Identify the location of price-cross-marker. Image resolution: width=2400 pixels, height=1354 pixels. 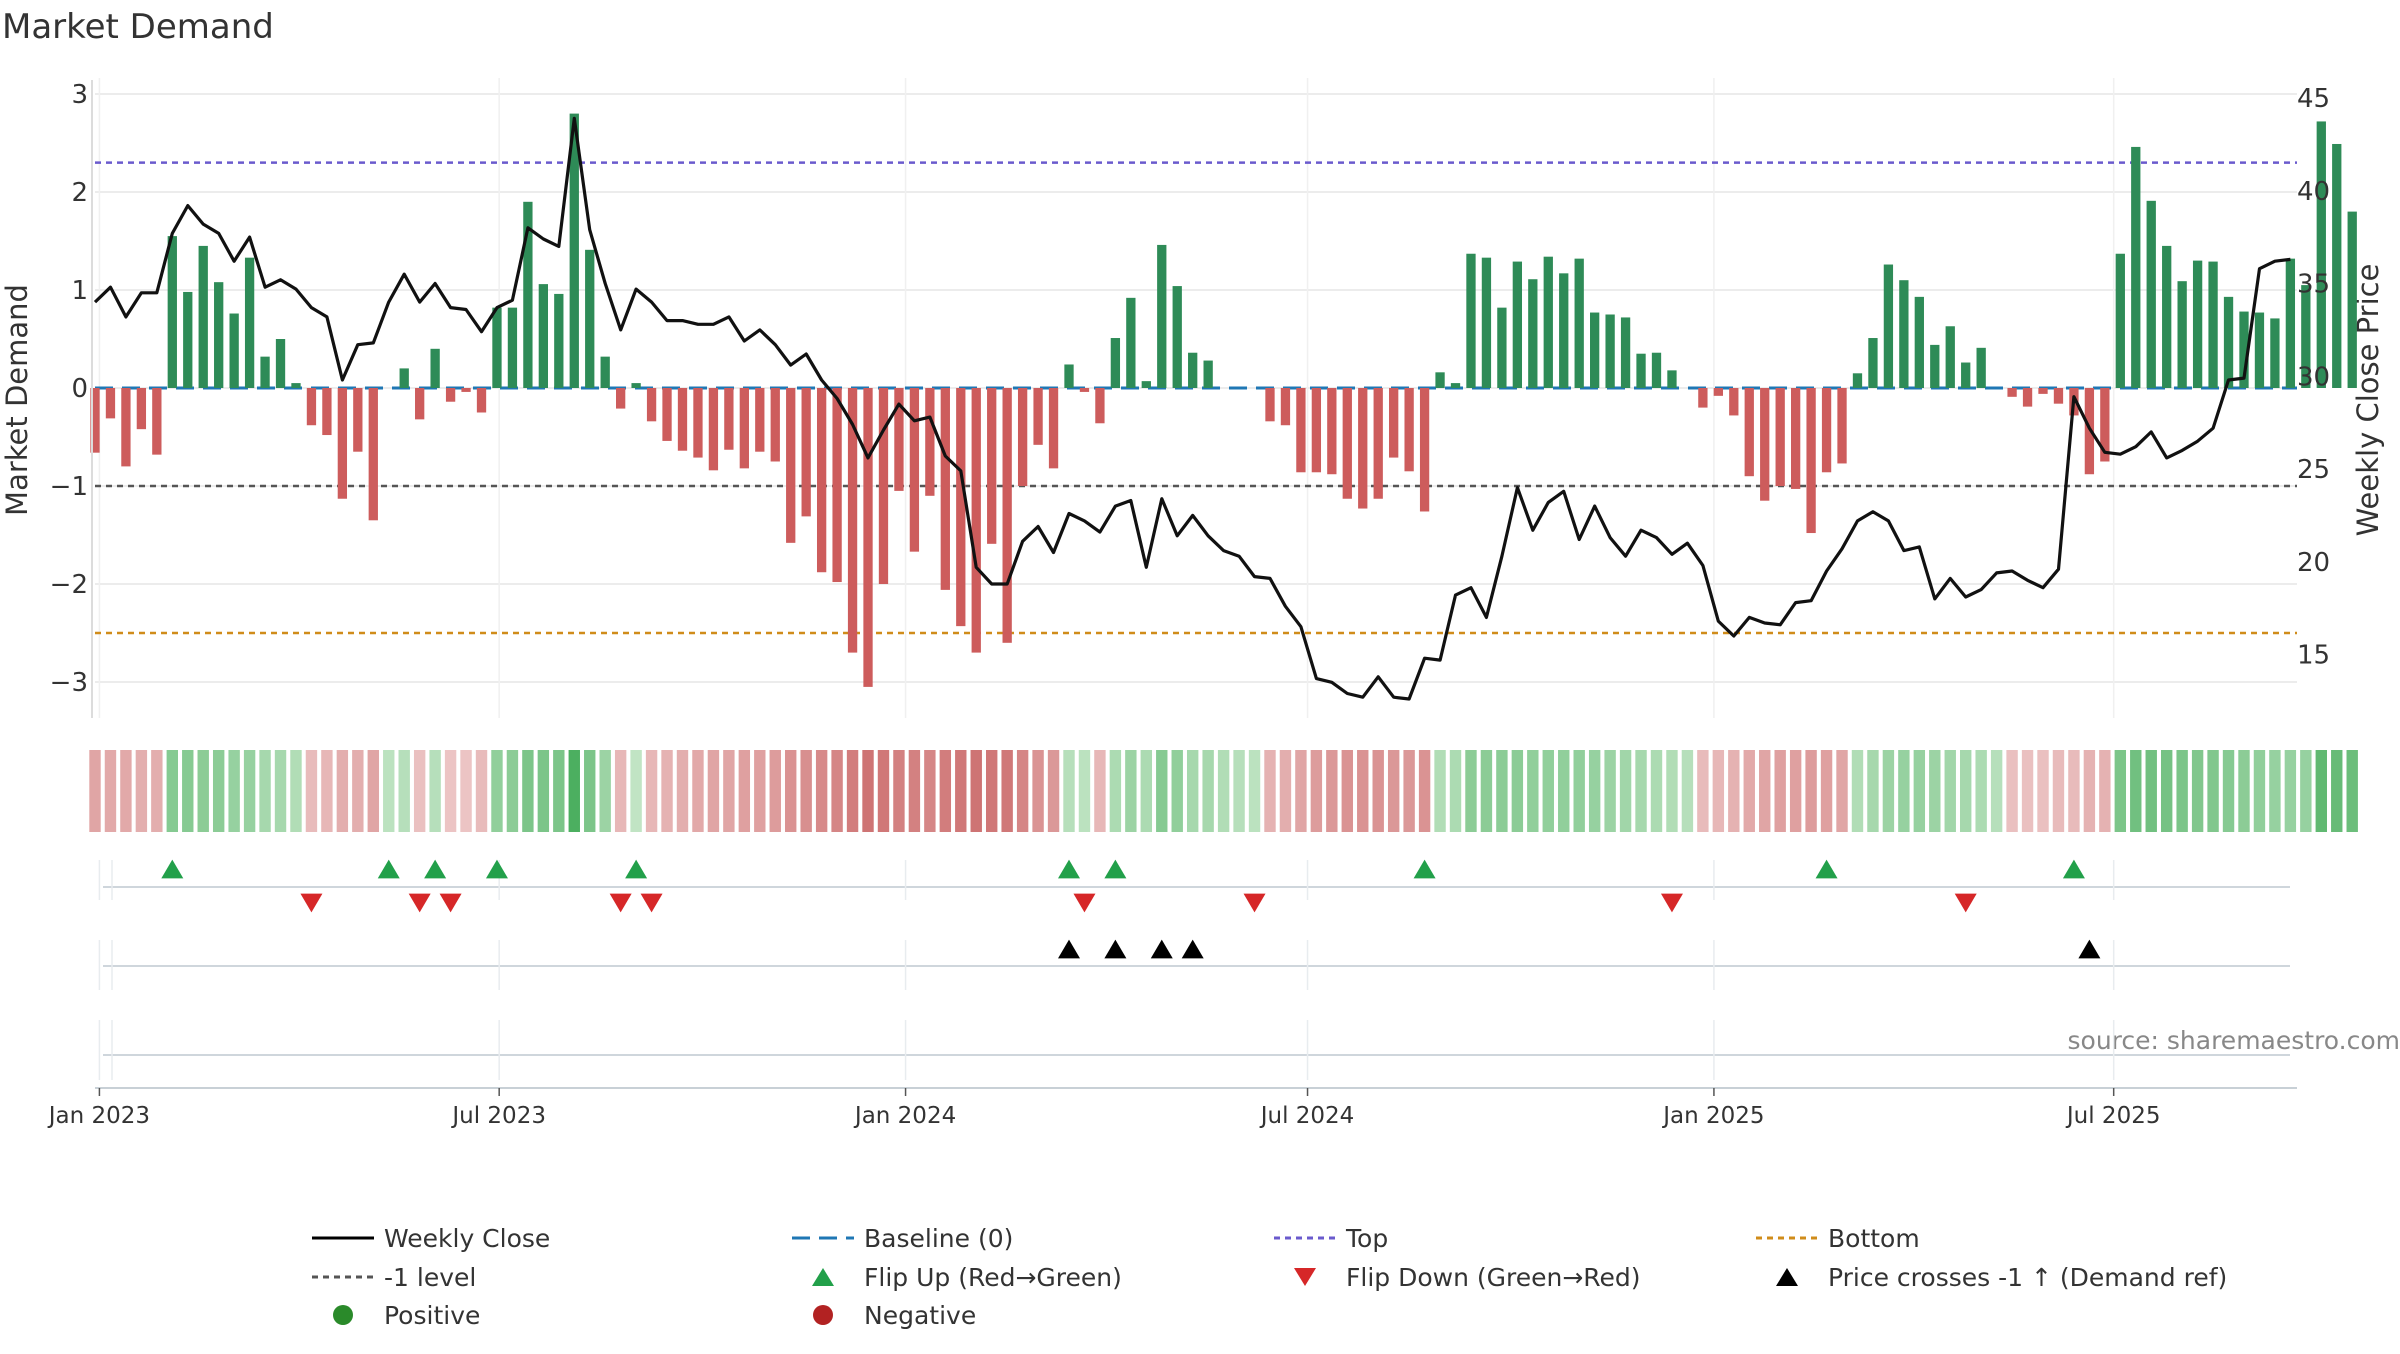
(1162, 949).